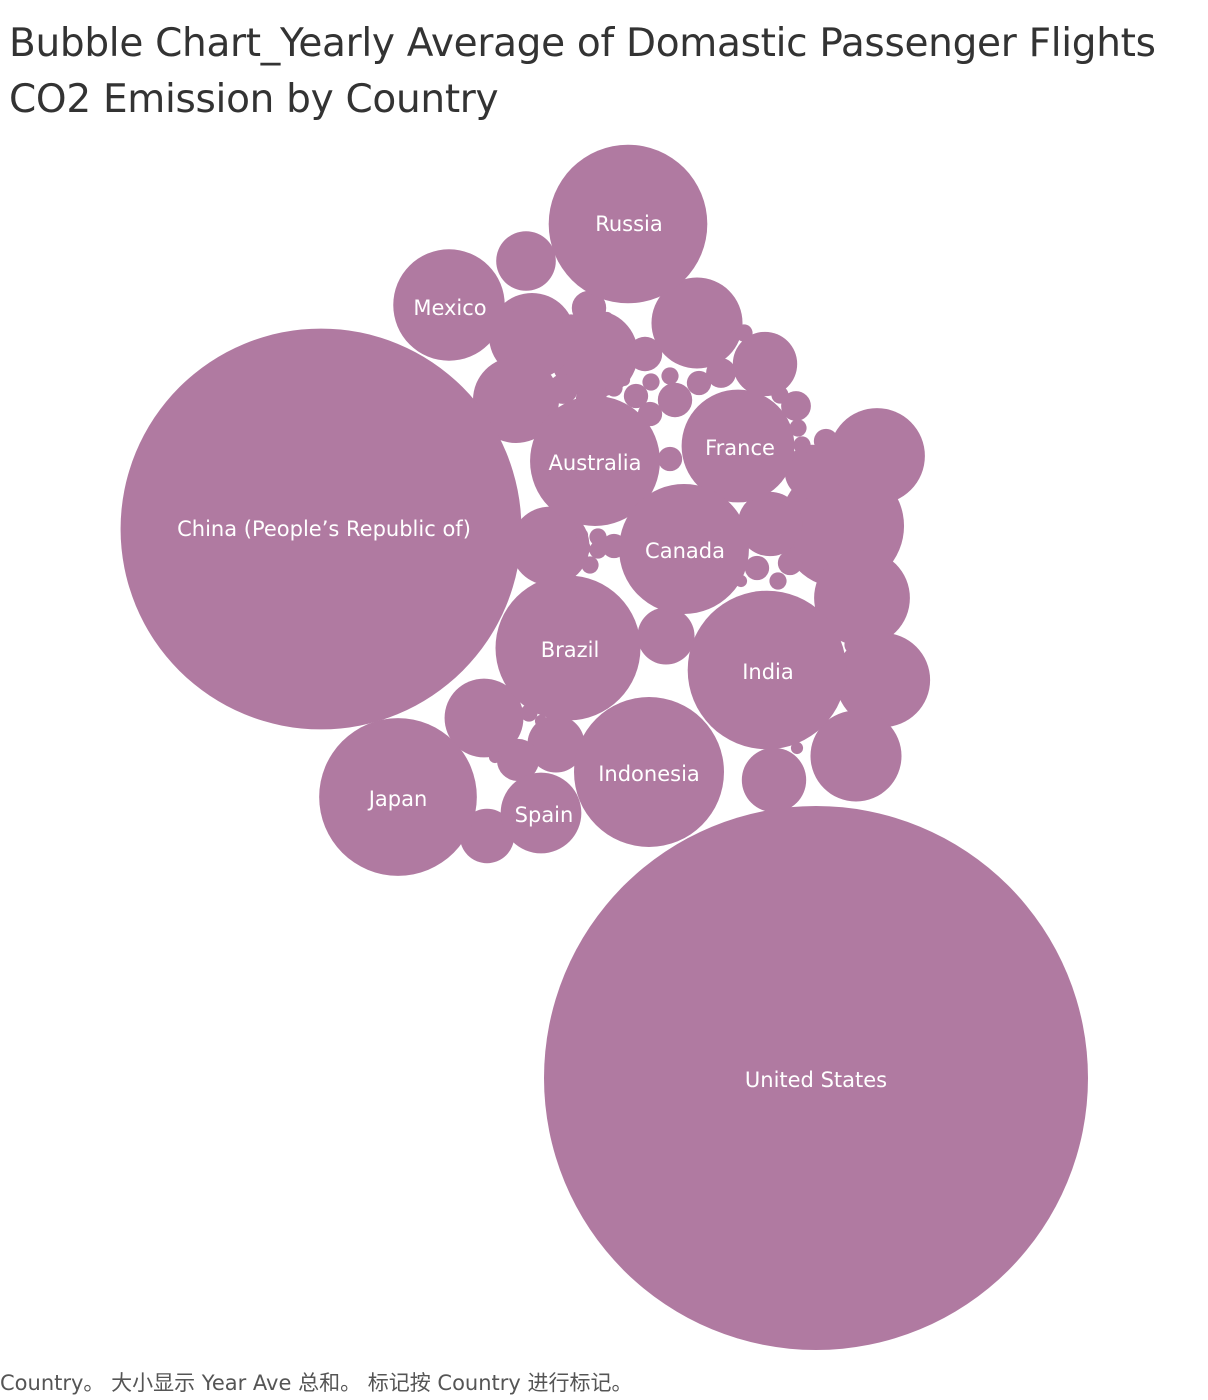  I want to click on bubble-india, so click(767, 670).